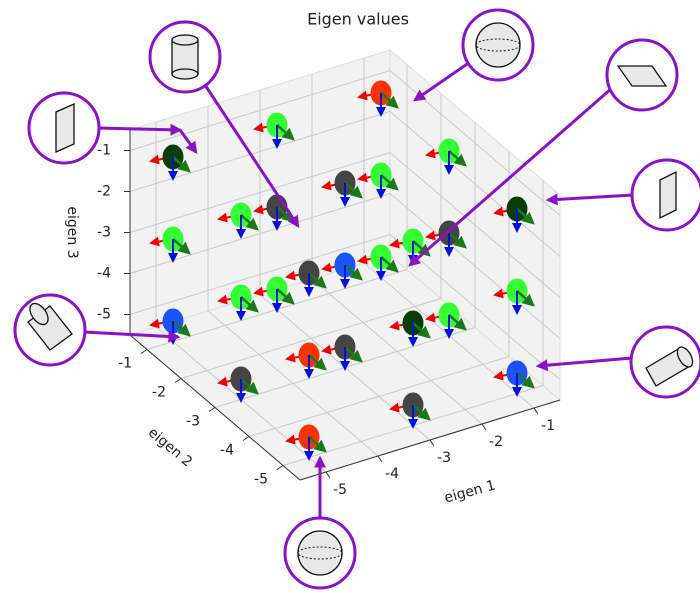 Image resolution: width=700 pixels, height=593 pixels. Describe the element at coordinates (261, 480) in the screenshot. I see `y-tick-label: -5` at that location.